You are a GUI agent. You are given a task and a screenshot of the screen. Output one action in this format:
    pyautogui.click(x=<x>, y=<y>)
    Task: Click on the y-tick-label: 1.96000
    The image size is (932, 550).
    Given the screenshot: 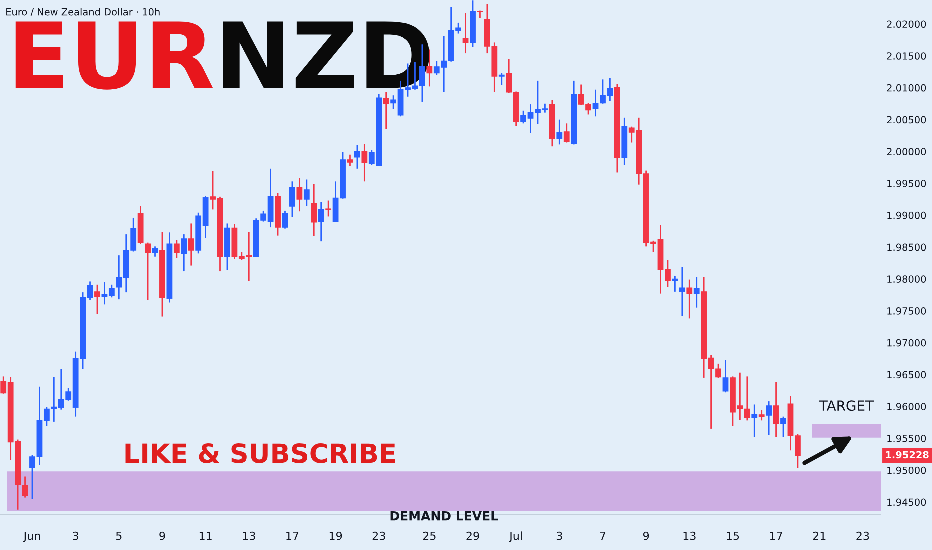 What is the action you would take?
    pyautogui.click(x=907, y=406)
    